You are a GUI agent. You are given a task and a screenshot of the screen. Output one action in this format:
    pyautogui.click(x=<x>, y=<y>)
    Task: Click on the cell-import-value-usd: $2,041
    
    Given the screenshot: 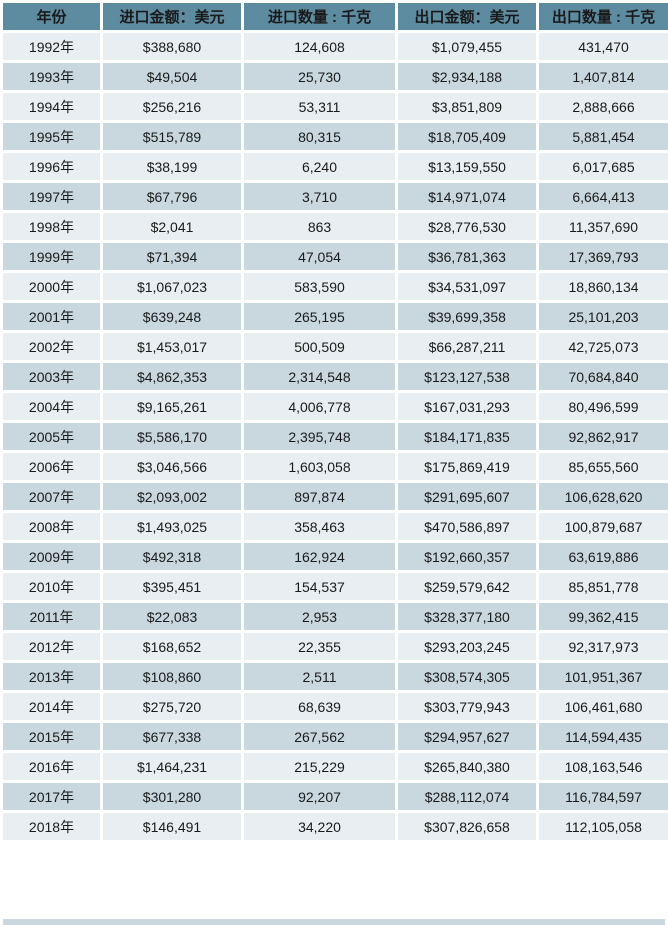 What is the action you would take?
    pyautogui.click(x=172, y=226)
    